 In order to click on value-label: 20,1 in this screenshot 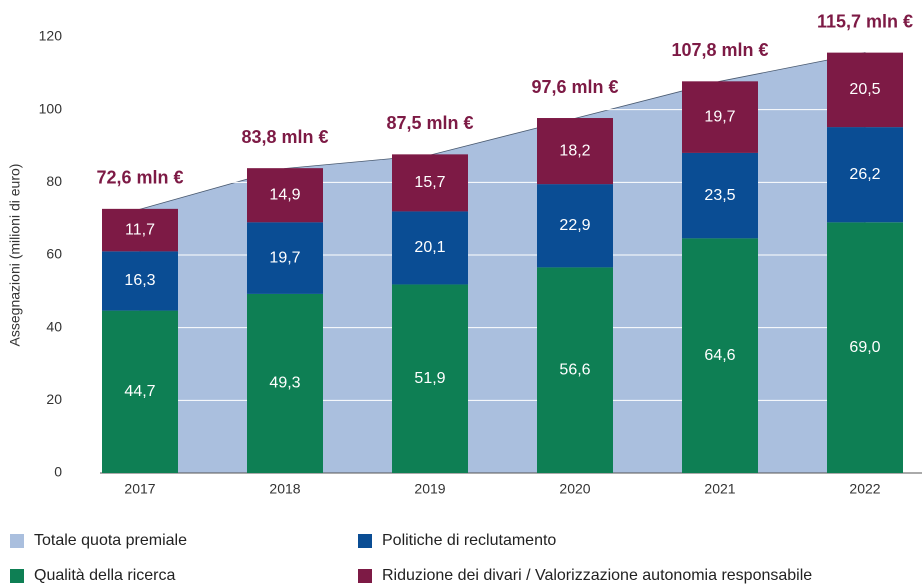, I will do `click(429, 247)`.